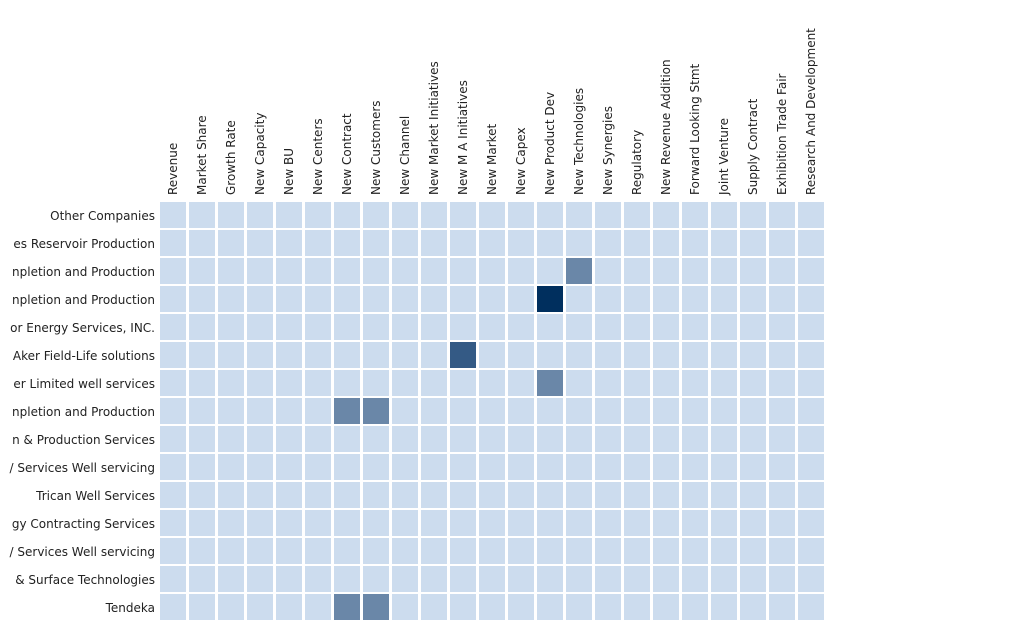 The height and width of the screenshot is (641, 1024). What do you see at coordinates (376, 147) in the screenshot?
I see `column-label: New Customers` at bounding box center [376, 147].